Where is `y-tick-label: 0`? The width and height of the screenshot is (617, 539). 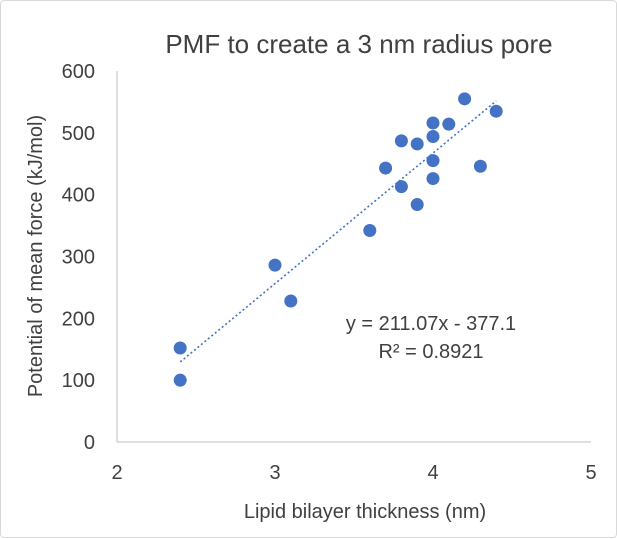 y-tick-label: 0 is located at coordinates (89, 443).